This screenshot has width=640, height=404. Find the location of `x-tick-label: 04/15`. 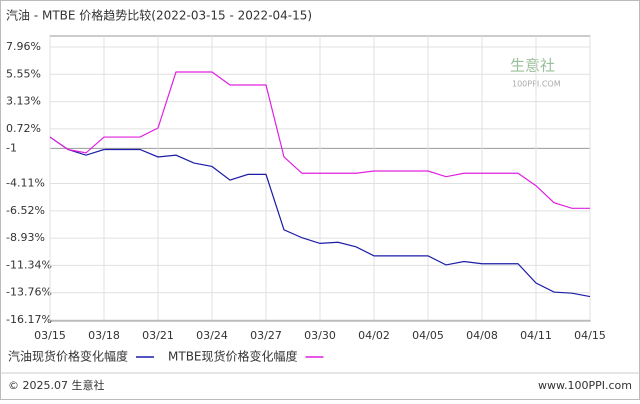

x-tick-label: 04/15 is located at coordinates (590, 335).